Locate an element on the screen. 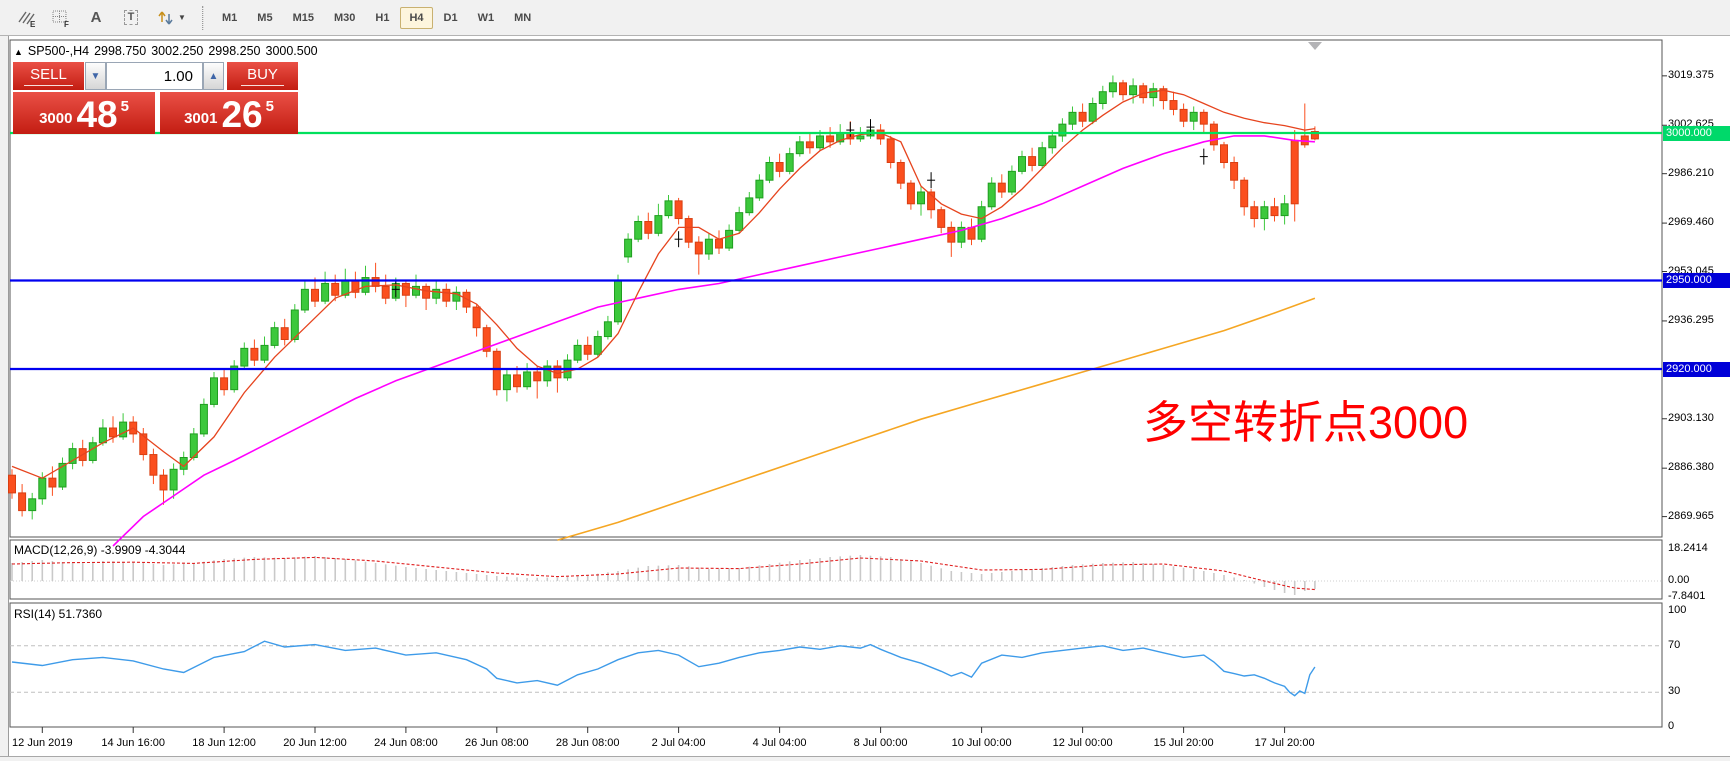 This screenshot has width=1730, height=761. bid-big-figure: 3000 is located at coordinates (56, 118).